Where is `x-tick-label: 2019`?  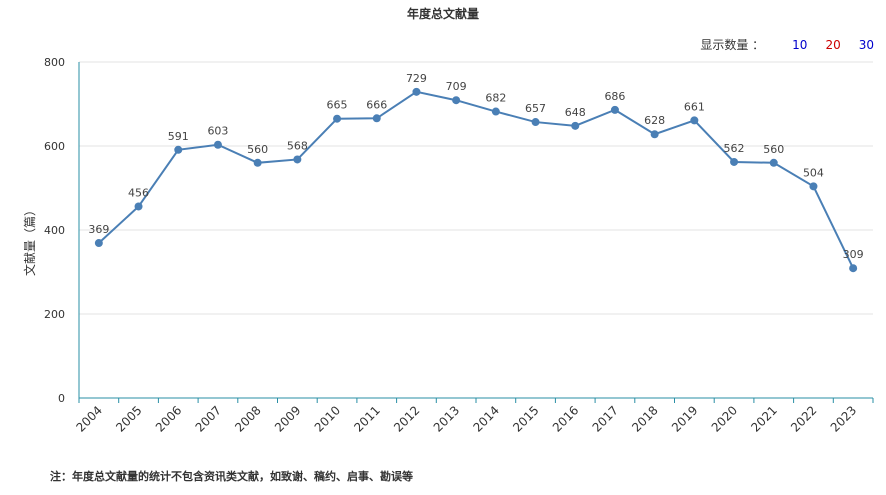 x-tick-label: 2019 is located at coordinates (684, 418).